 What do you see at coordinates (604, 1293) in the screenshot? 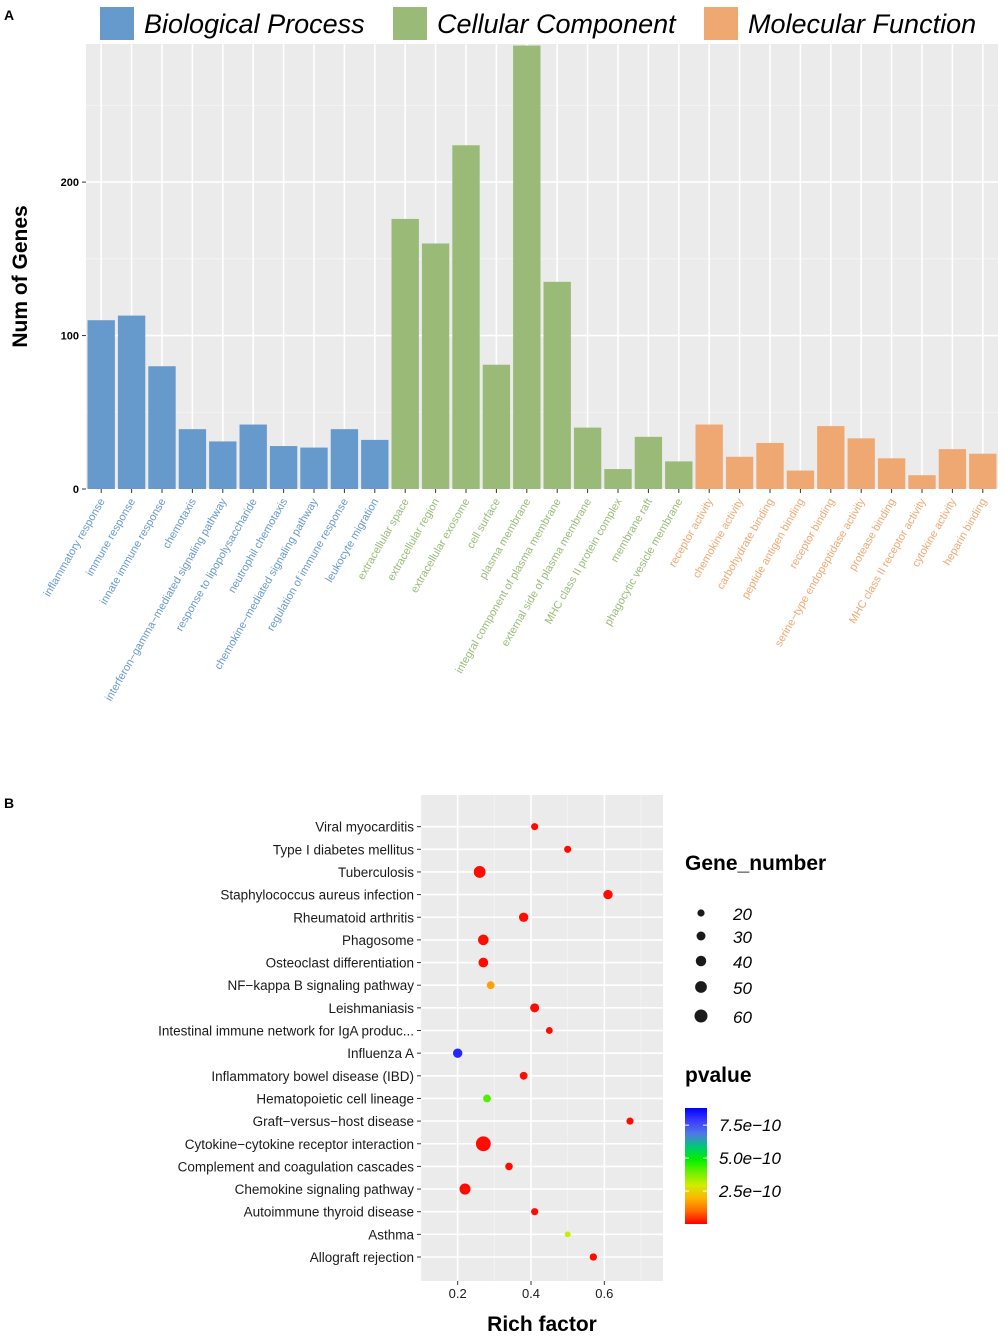
I see `x-tick-label: 0.6` at bounding box center [604, 1293].